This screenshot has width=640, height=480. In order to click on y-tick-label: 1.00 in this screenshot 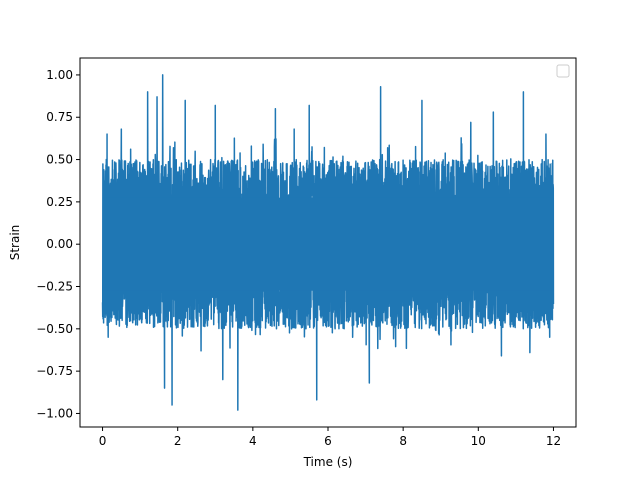, I will do `click(59, 75)`.